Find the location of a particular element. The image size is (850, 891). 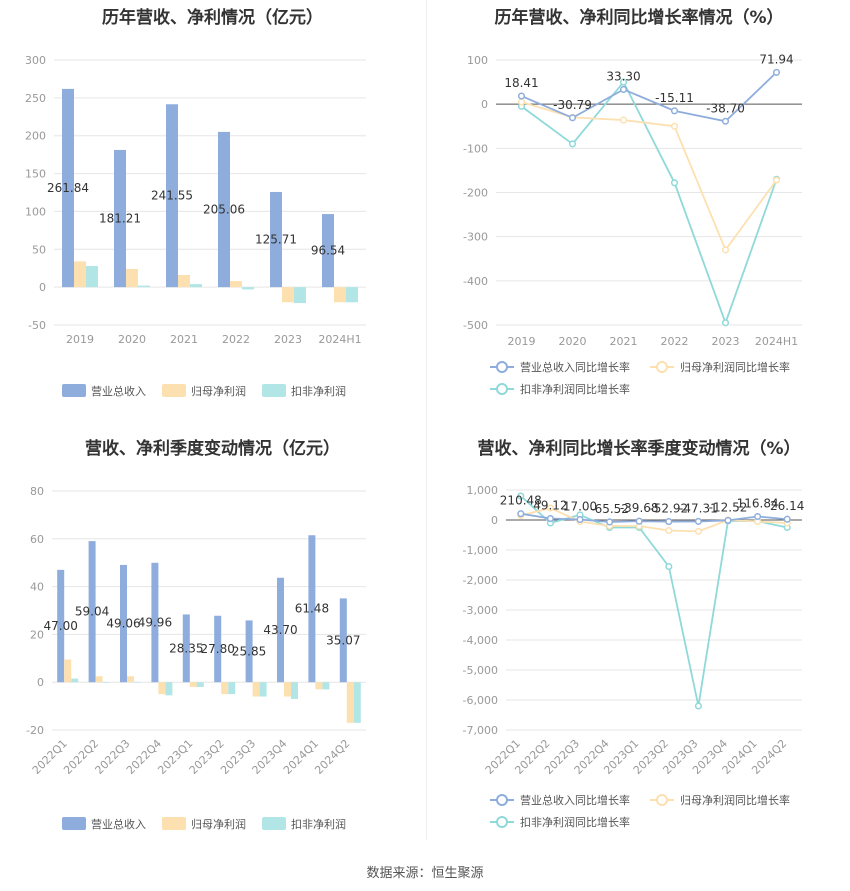

y-tick-label: 1,000 is located at coordinates (483, 490).